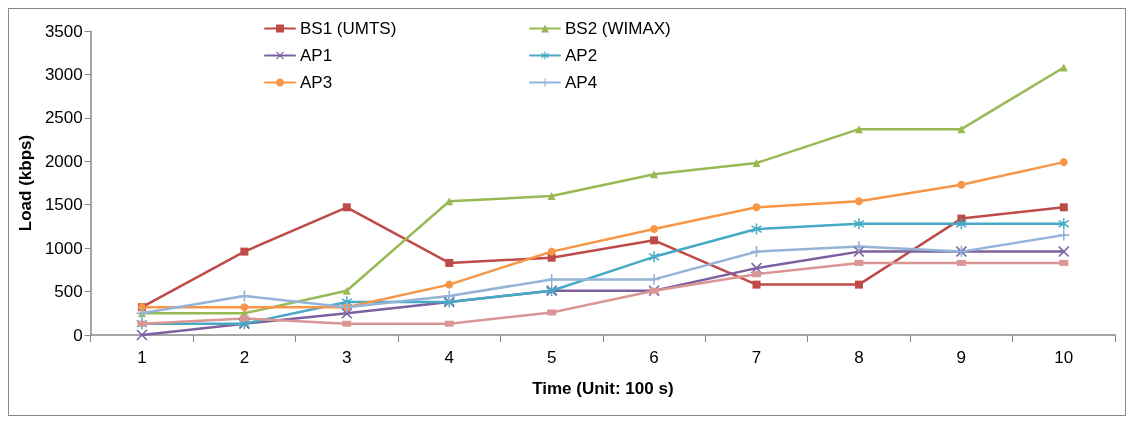 The height and width of the screenshot is (424, 1134). Describe the element at coordinates (603, 388) in the screenshot. I see `x-axis-title: Time (Unit: 100 s)` at that location.